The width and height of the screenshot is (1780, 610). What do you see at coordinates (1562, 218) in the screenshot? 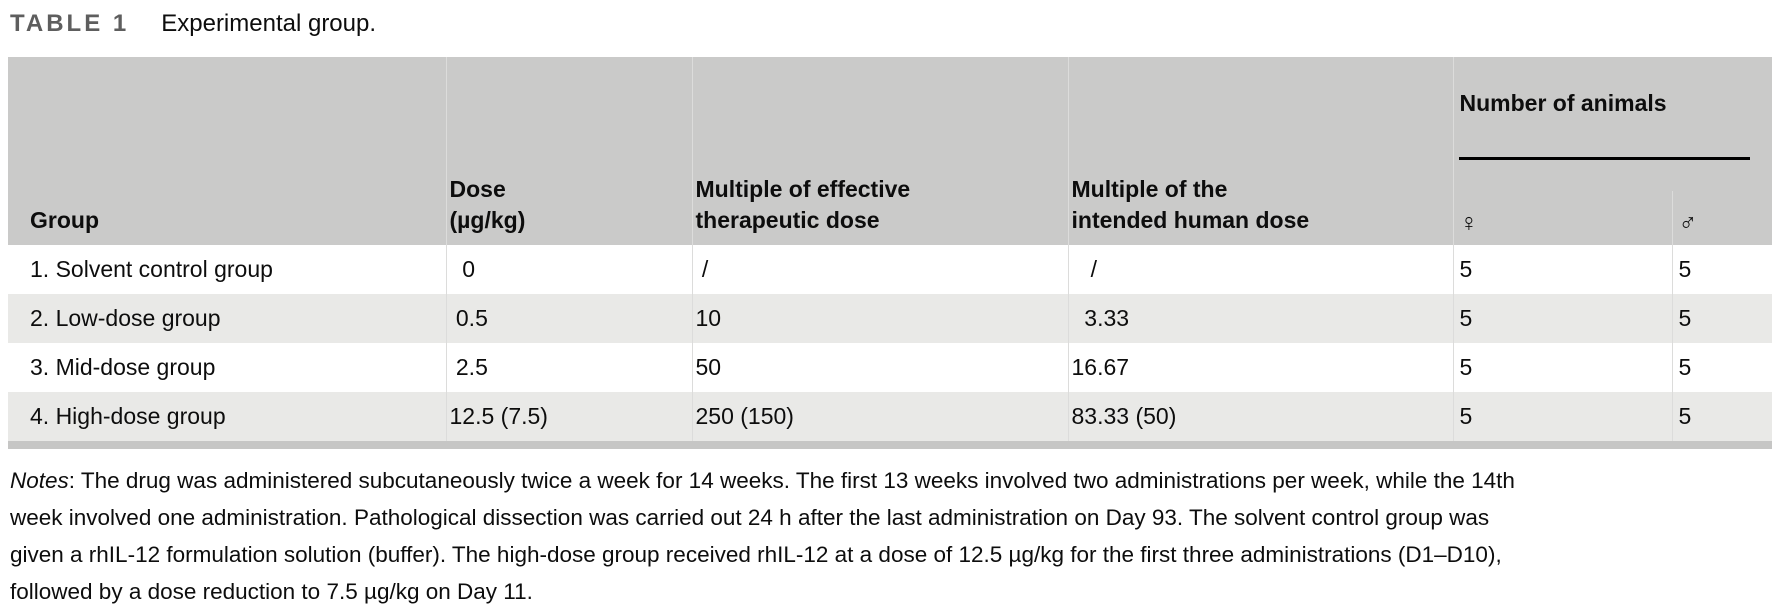
I see `female-symbol-icon: ♀` at bounding box center [1562, 218].